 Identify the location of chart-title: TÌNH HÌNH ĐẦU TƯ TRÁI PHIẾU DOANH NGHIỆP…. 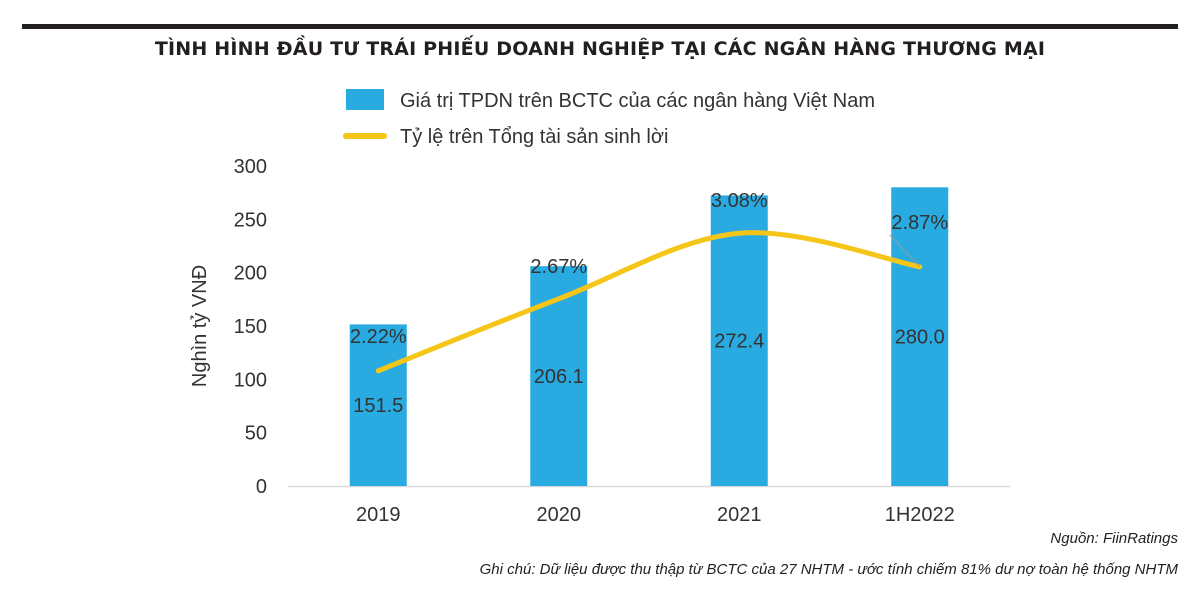
(600, 49).